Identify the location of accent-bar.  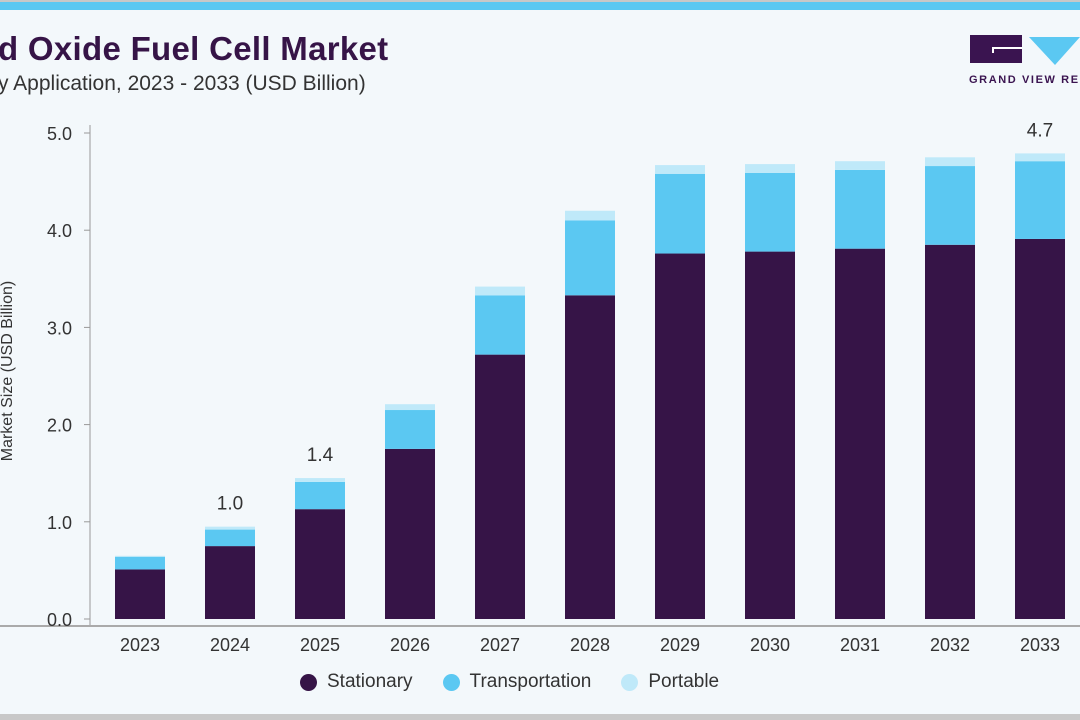
(540, 6).